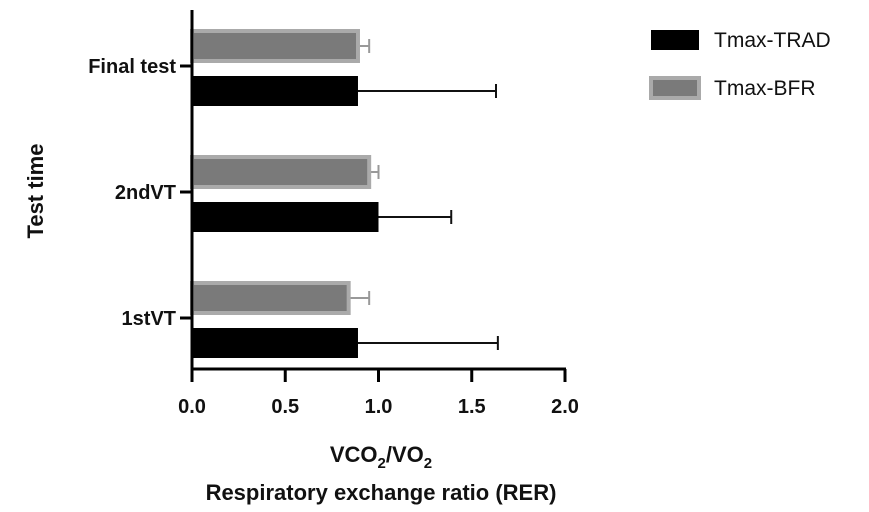  Describe the element at coordinates (145, 193) in the screenshot. I see `y-tick-label-2ndvt: 2ndVT` at that location.